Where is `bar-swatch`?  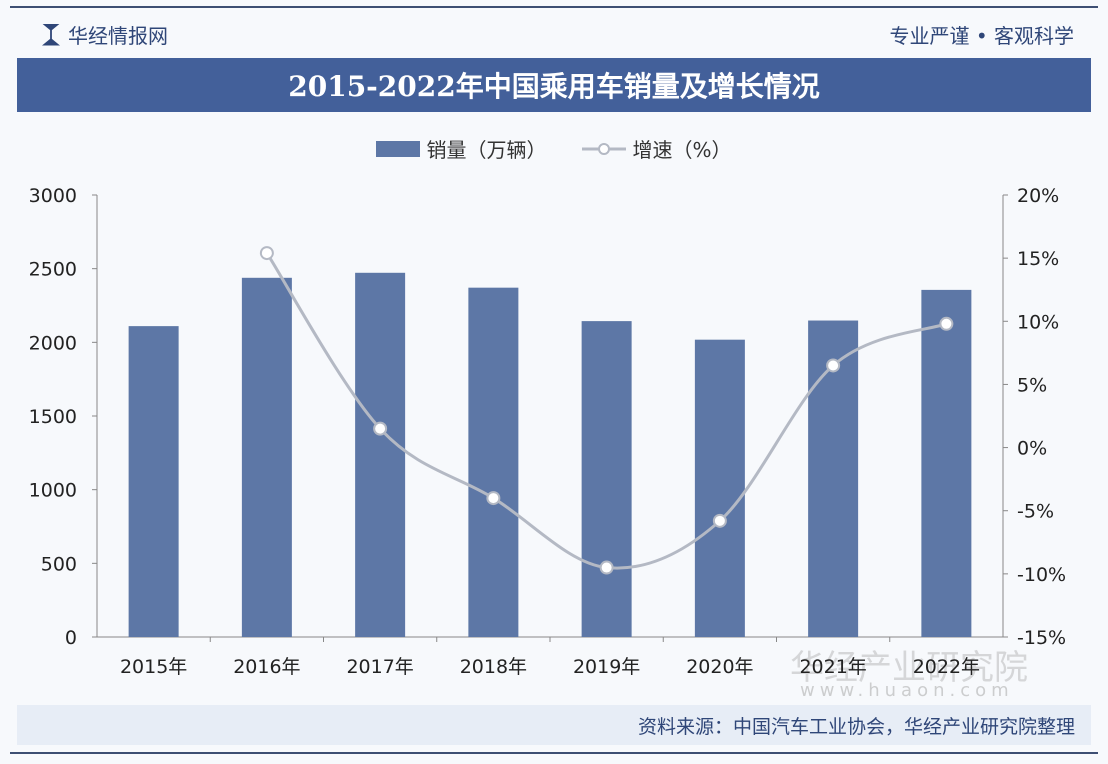 bar-swatch is located at coordinates (398, 148).